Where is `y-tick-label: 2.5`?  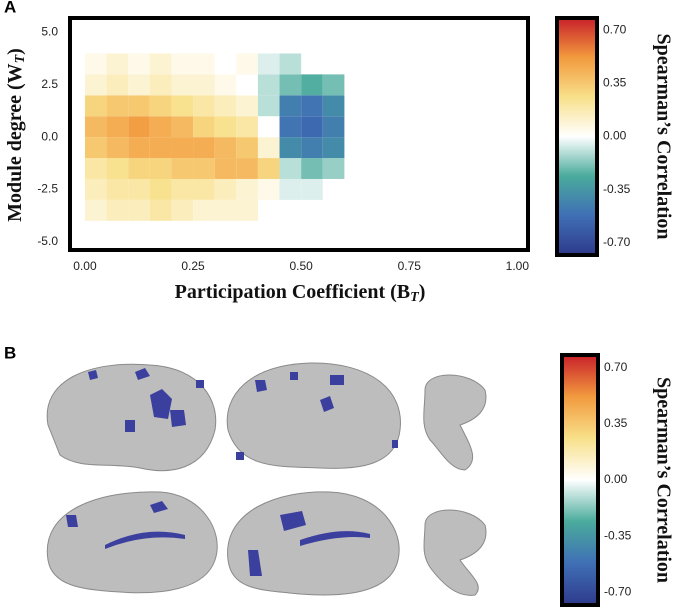
y-tick-label: 2.5 is located at coordinates (49, 84).